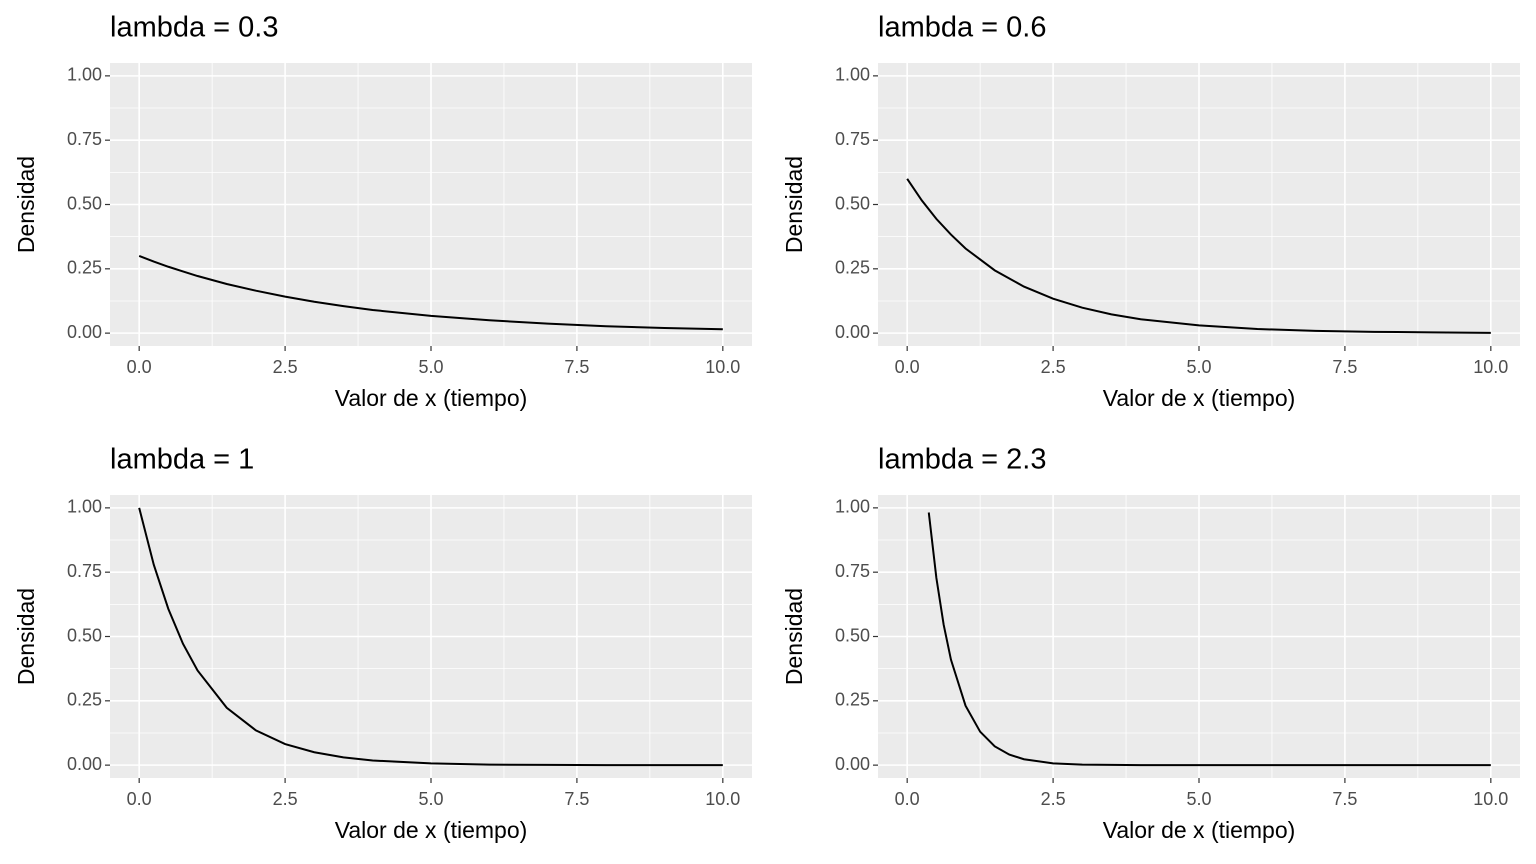 The image size is (1536, 864). Describe the element at coordinates (194, 28) in the screenshot. I see `panel-title: lambda = 0.3` at that location.